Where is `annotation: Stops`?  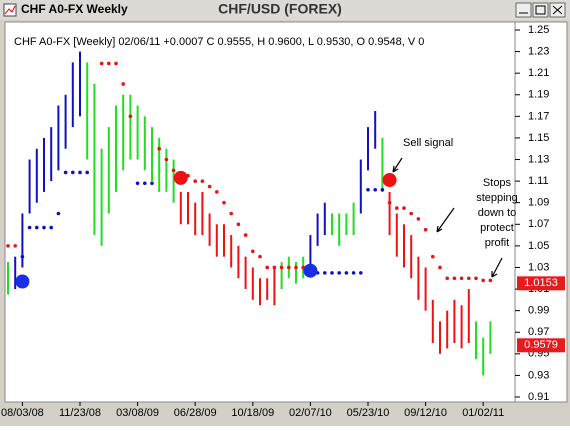 annotation: Stops is located at coordinates (497, 183).